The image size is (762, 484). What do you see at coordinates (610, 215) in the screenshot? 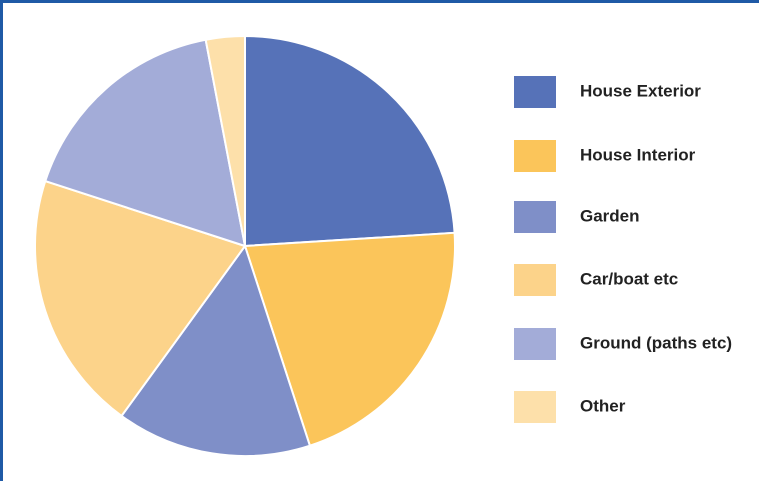
I see `legend-label: Garden` at bounding box center [610, 215].